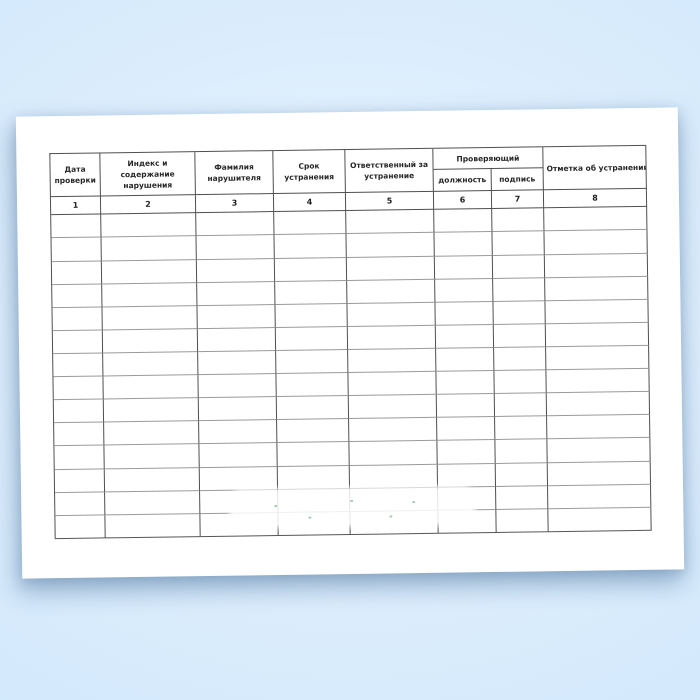 The width and height of the screenshot is (700, 700). Describe the element at coordinates (517, 180) in the screenshot. I see `col-header-inspector-signature: подпись` at that location.